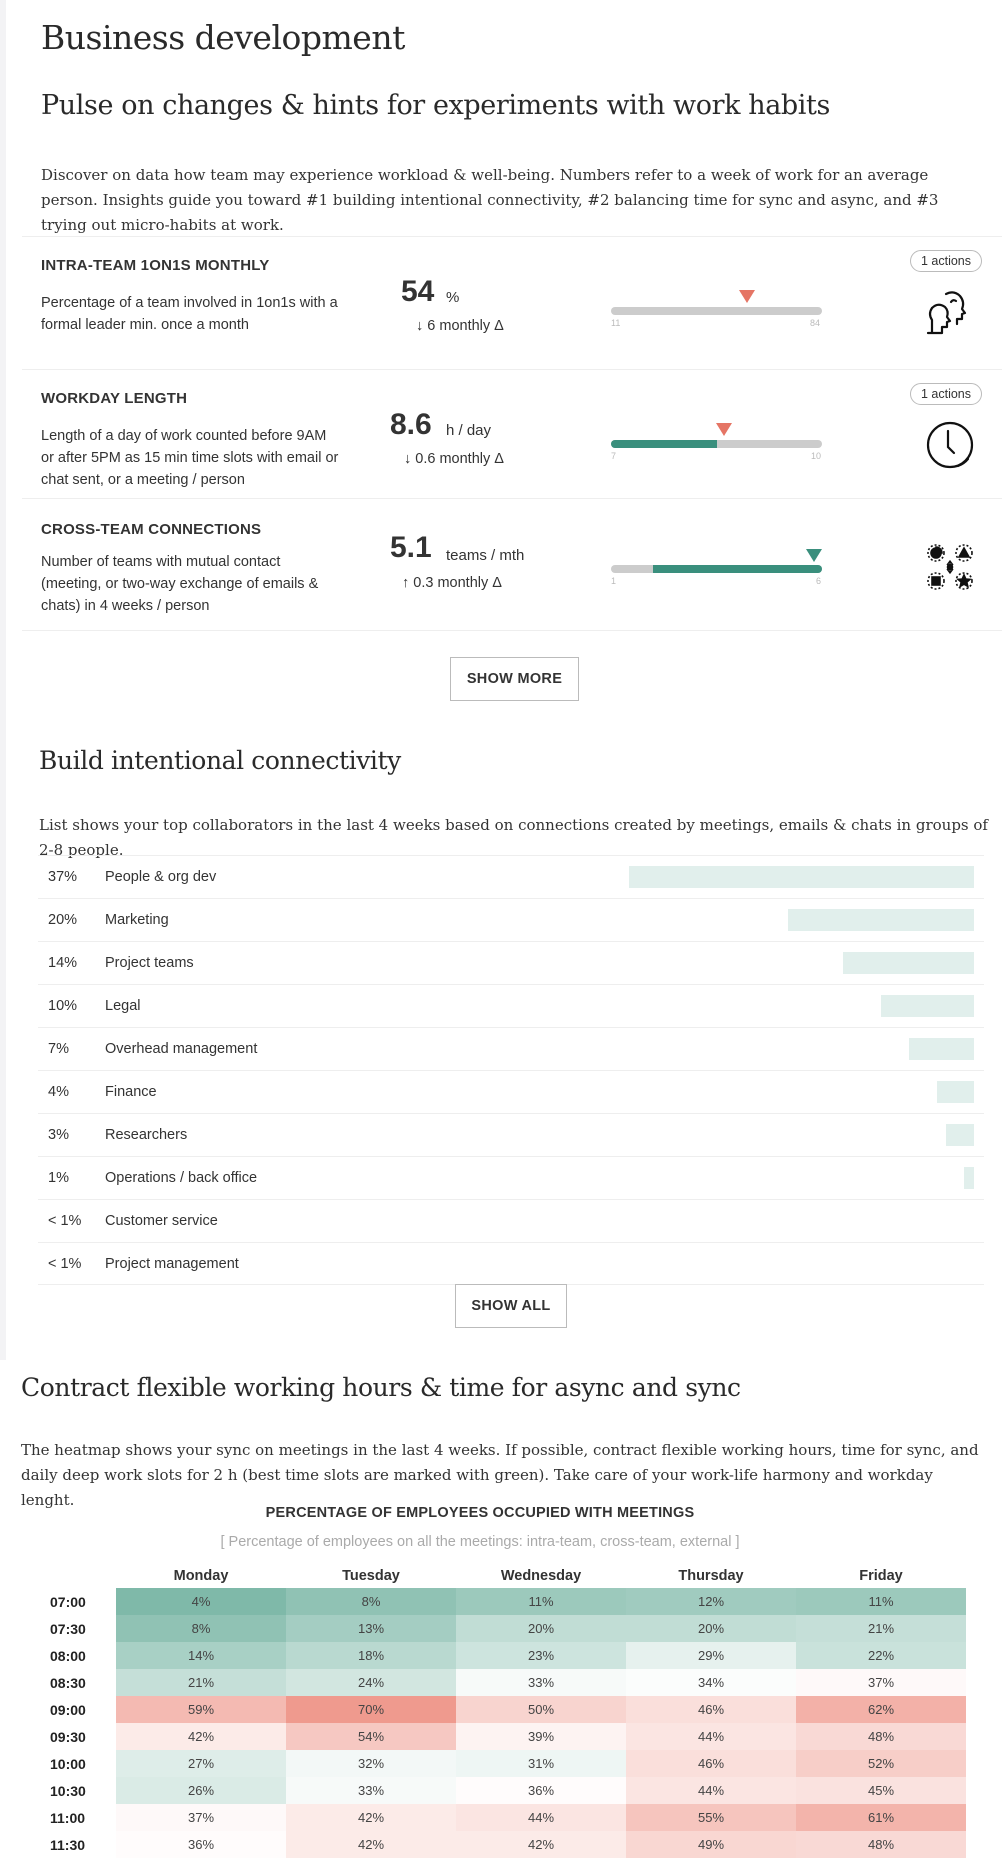  I want to click on heatmap-cell: 48%, so click(881, 1844).